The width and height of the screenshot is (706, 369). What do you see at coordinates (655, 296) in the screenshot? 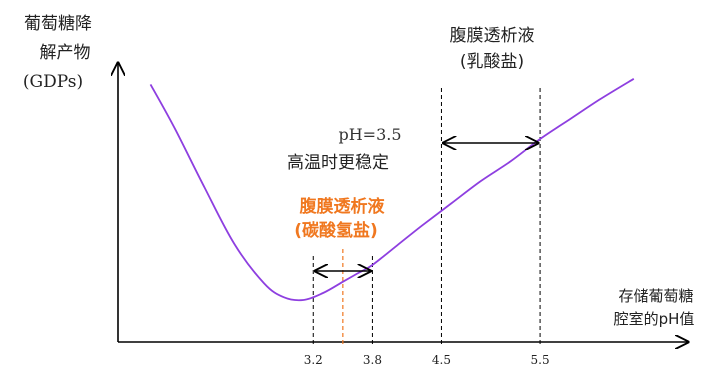
I see `x-axis-label-line-1: 存储葡萄糖` at bounding box center [655, 296].